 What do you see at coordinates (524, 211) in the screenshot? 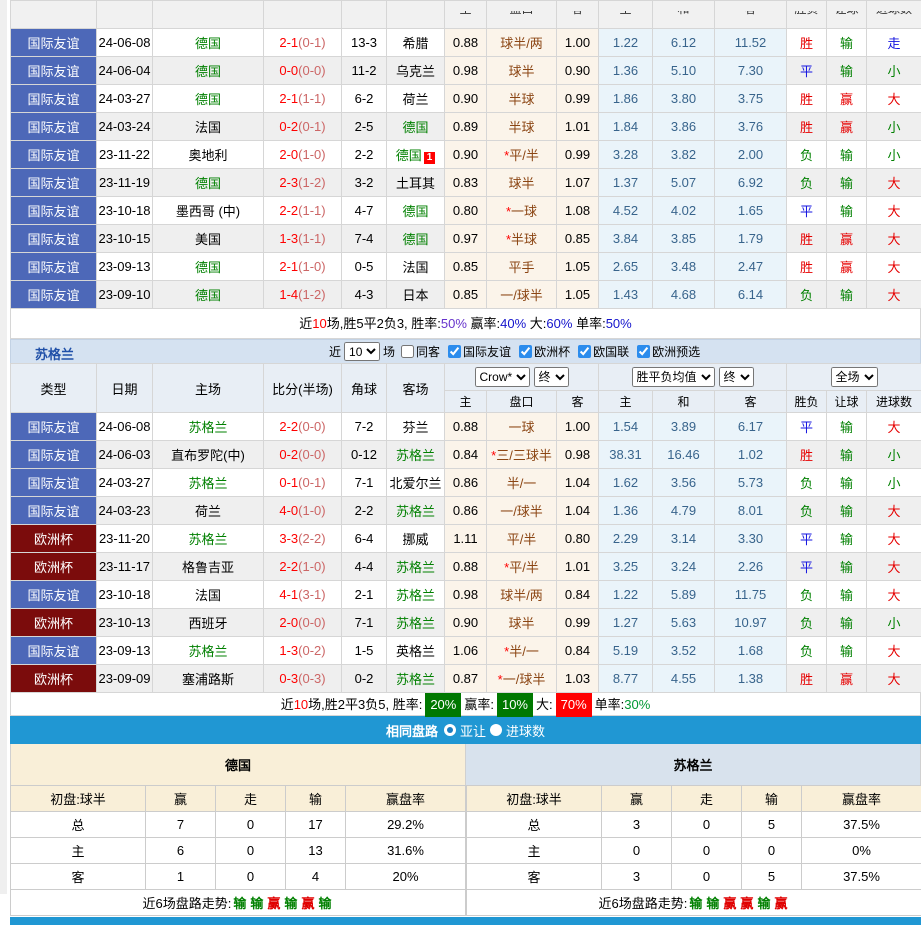
I see `handicap-line: 一球` at bounding box center [524, 211].